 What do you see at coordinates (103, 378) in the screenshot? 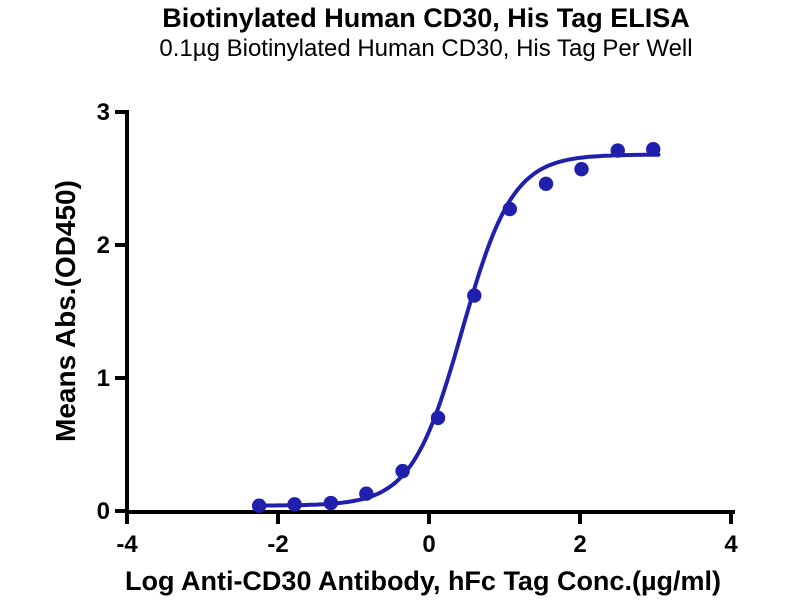
I see `y-tick-label: 1` at bounding box center [103, 378].